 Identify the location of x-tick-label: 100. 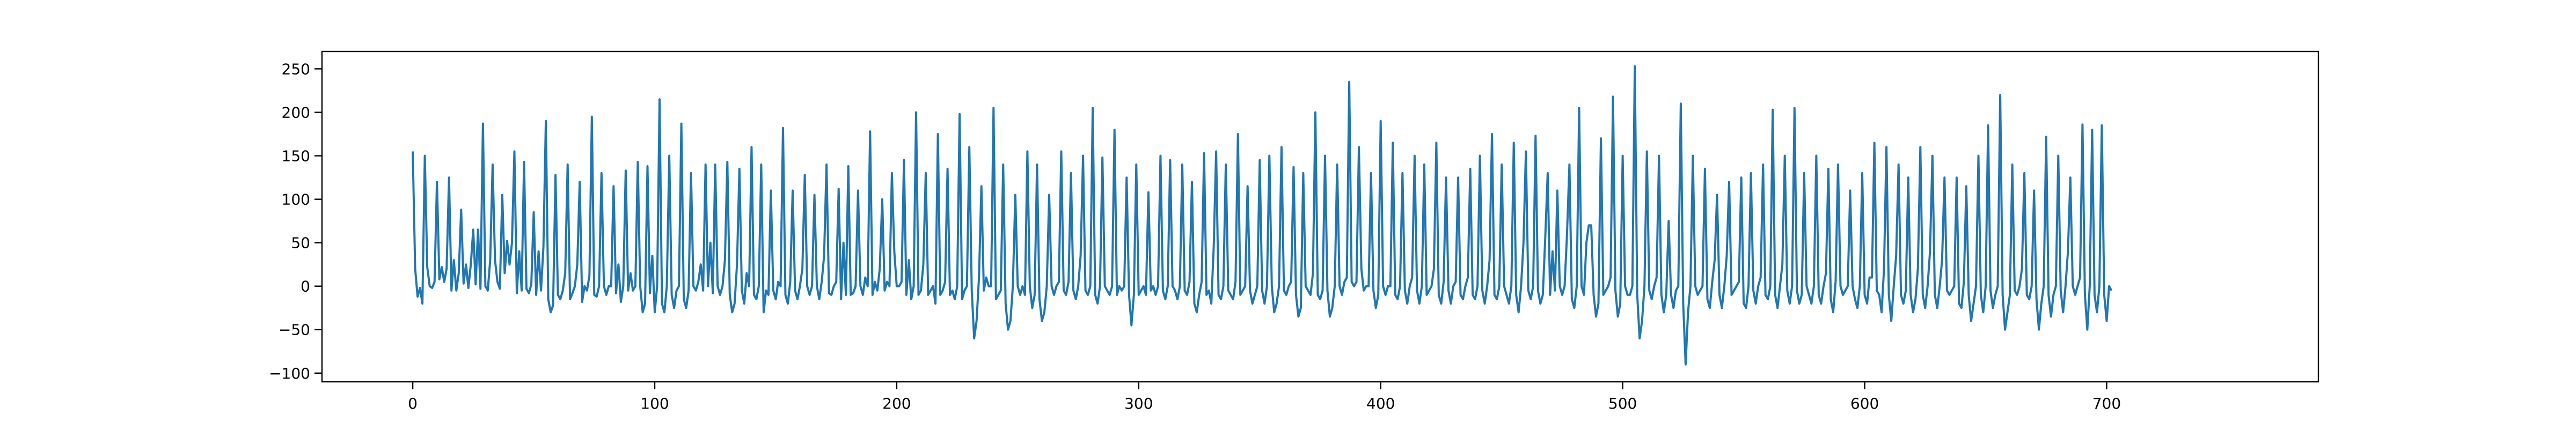
(654, 403).